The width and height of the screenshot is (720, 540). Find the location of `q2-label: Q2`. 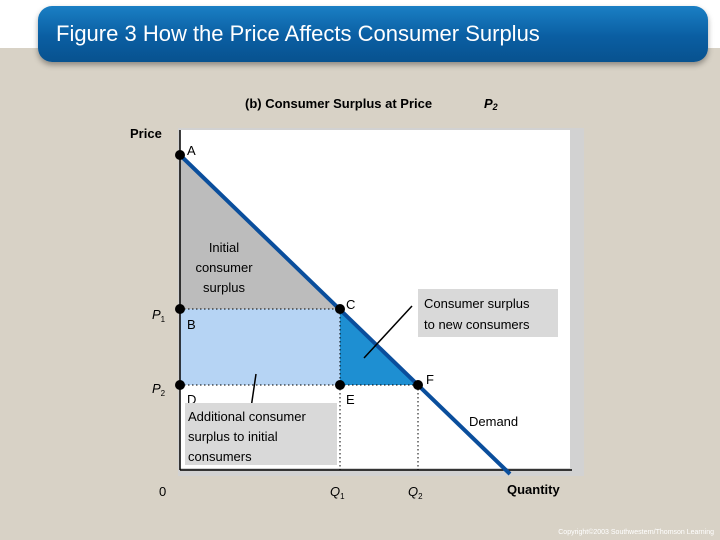

q2-label: Q2 is located at coordinates (415, 492).